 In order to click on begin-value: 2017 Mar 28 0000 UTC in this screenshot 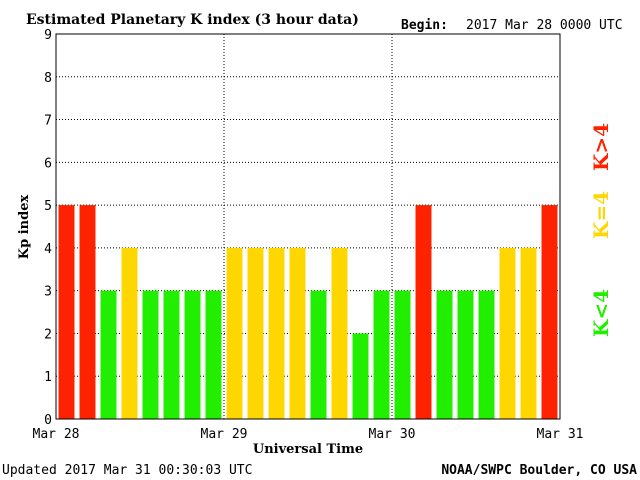, I will do `click(544, 25)`.